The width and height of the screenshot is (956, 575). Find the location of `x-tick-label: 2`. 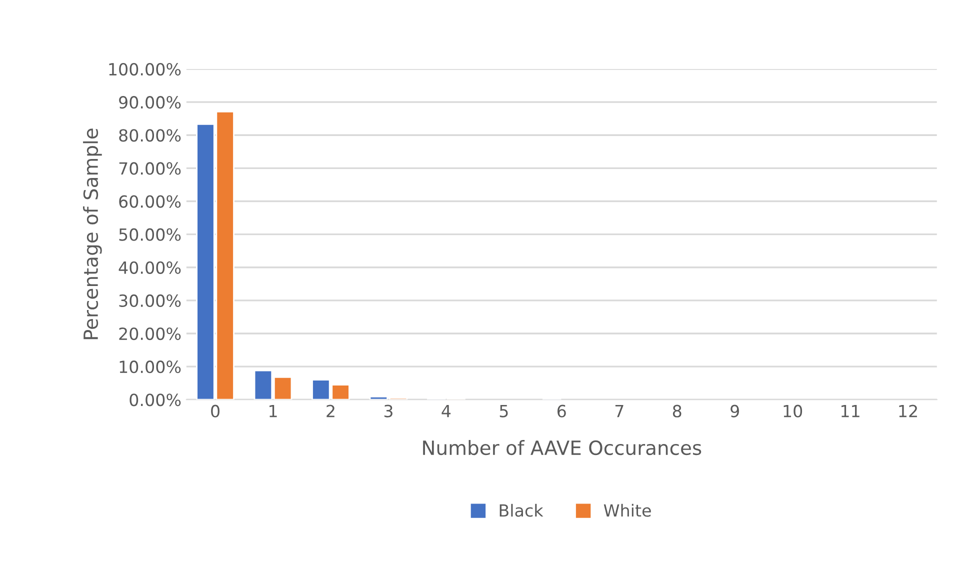

x-tick-label: 2 is located at coordinates (330, 411).